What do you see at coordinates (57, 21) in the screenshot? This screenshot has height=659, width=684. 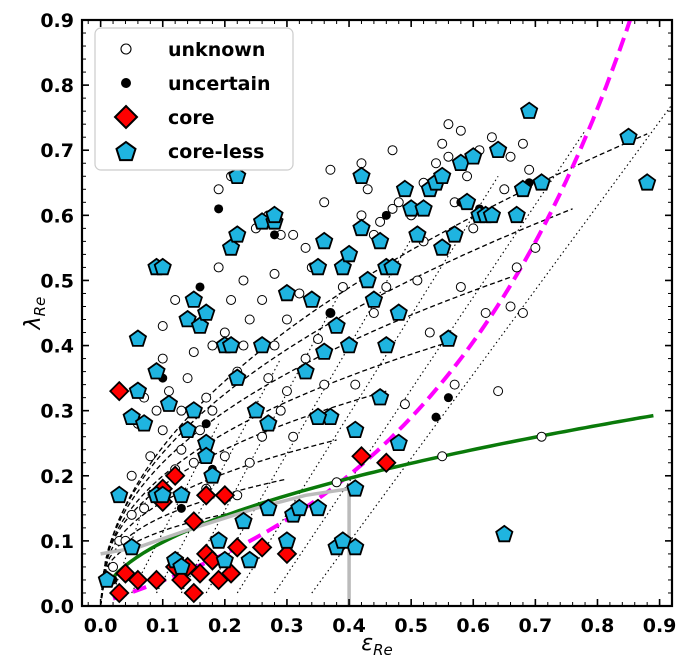 I see `y-tick-label: 0.9` at bounding box center [57, 21].